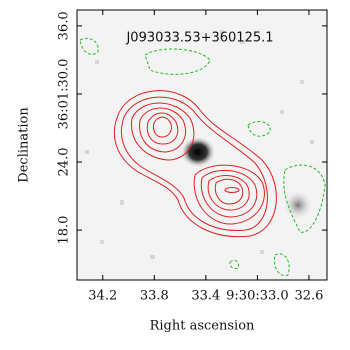 The image size is (350, 350). Describe the element at coordinates (154, 296) in the screenshot. I see `x-tick-label: 33.8` at that location.